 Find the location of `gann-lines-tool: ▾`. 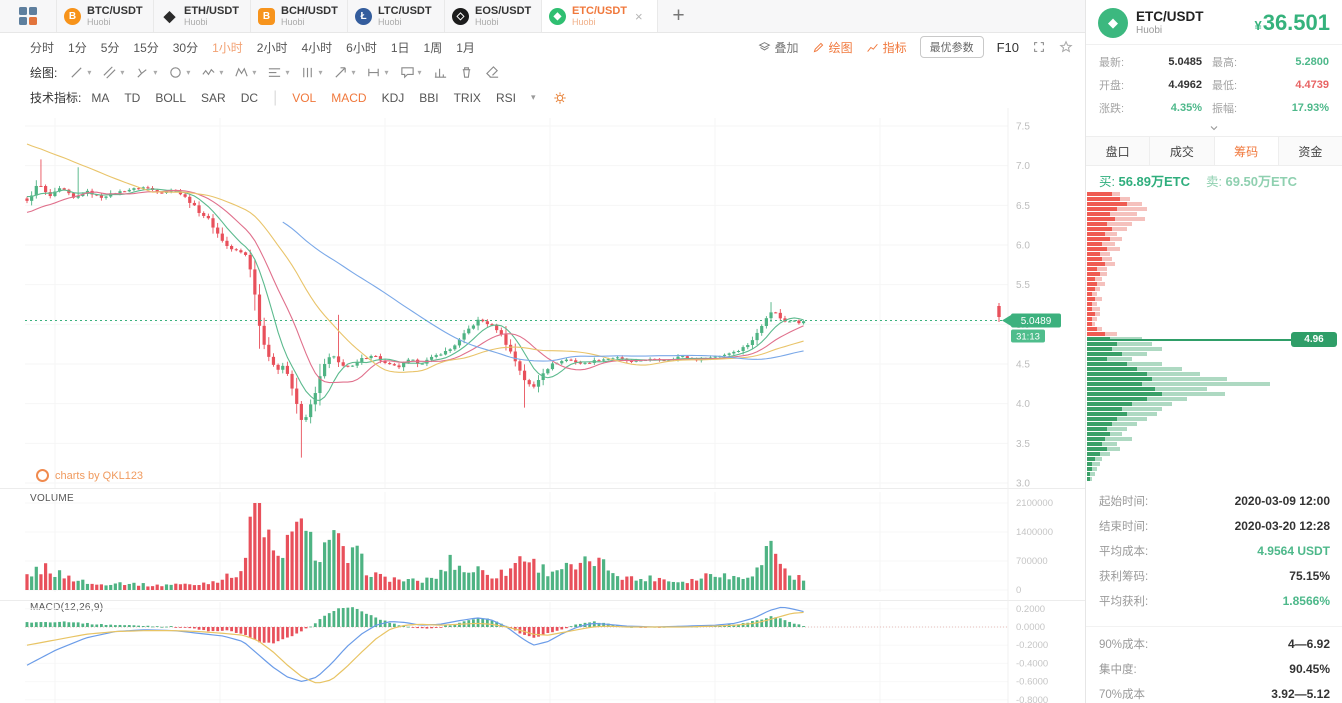

gann-lines-tool: ▾ is located at coordinates (311, 72).